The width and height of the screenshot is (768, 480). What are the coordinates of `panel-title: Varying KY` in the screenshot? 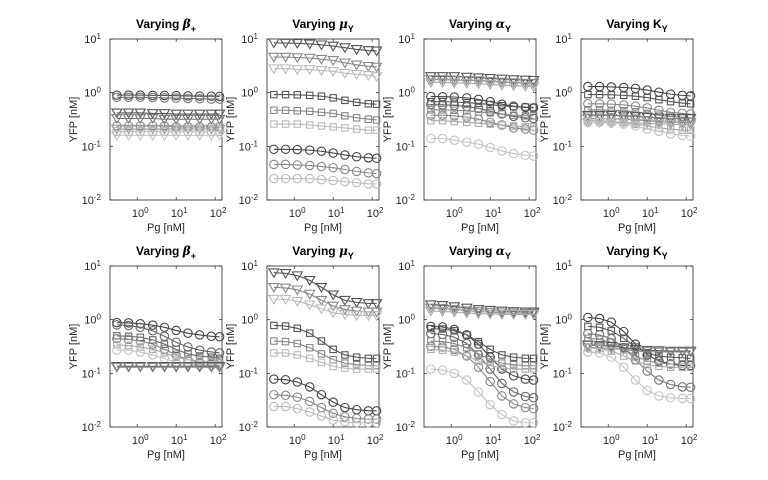 It's located at (636, 252).